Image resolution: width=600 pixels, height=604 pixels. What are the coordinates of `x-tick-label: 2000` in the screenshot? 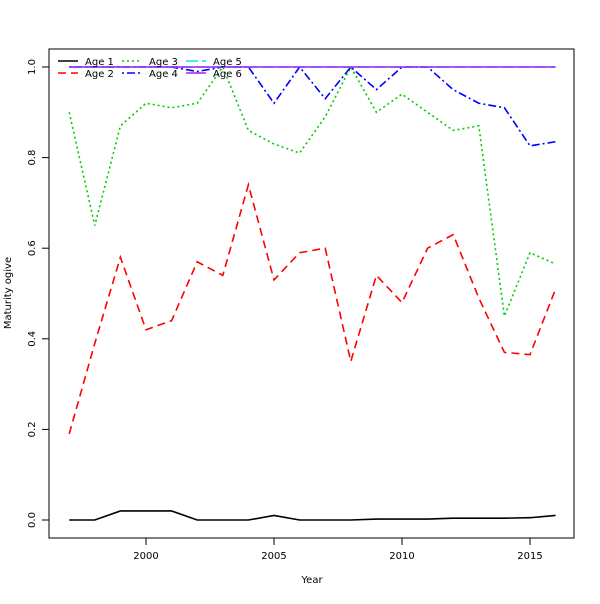 It's located at (145, 556).